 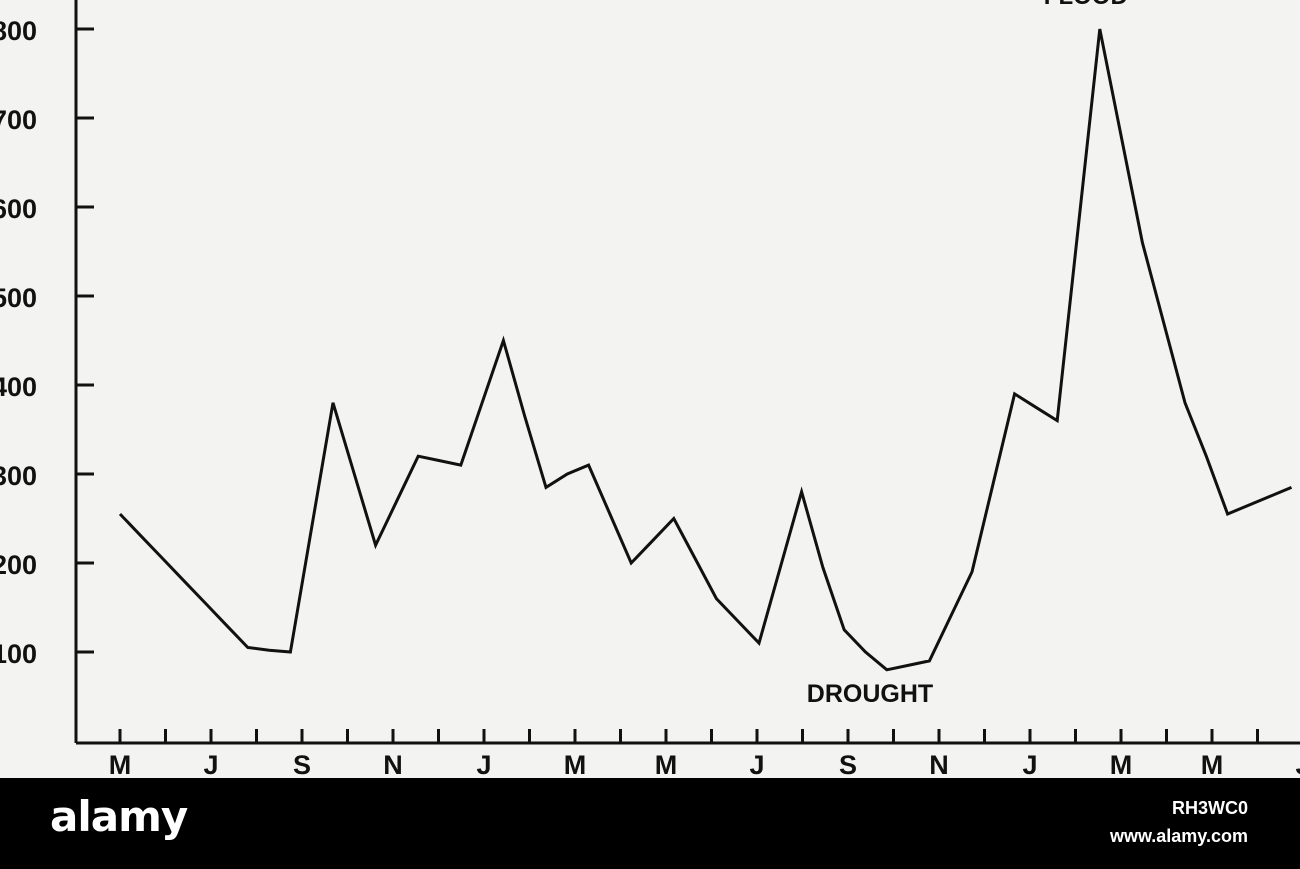 What do you see at coordinates (1086, 5) in the screenshot?
I see `annotation-flood: FLOOD` at bounding box center [1086, 5].